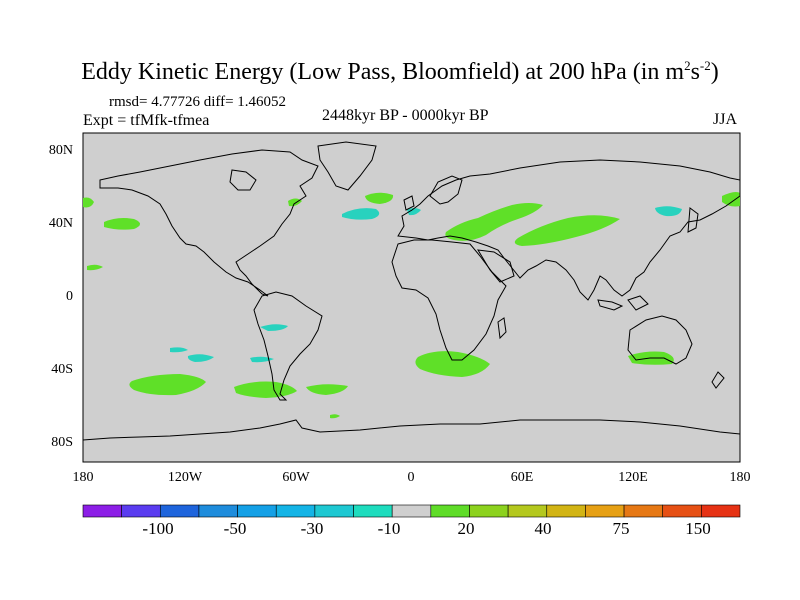 The width and height of the screenshot is (800, 600). I want to click on lon-label-120w: 120W, so click(185, 477).